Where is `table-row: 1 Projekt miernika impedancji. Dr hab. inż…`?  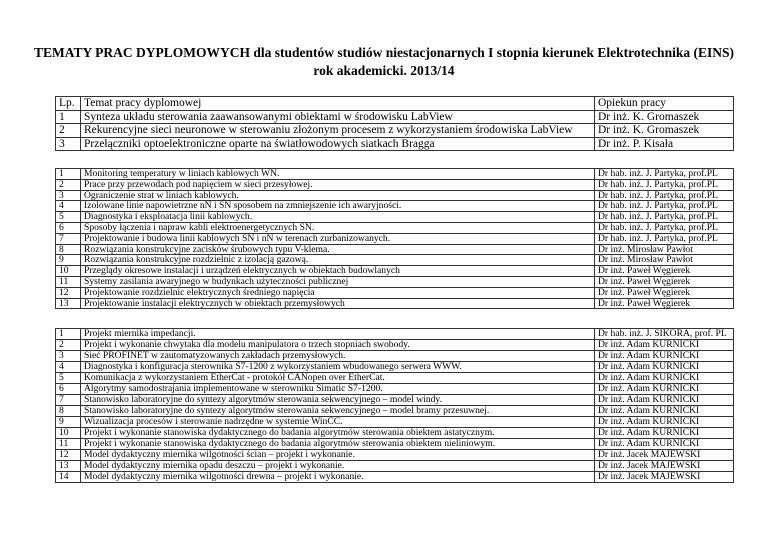 table-row: 1 Projekt miernika impedancji. Dr hab. inż… is located at coordinates (394, 334).